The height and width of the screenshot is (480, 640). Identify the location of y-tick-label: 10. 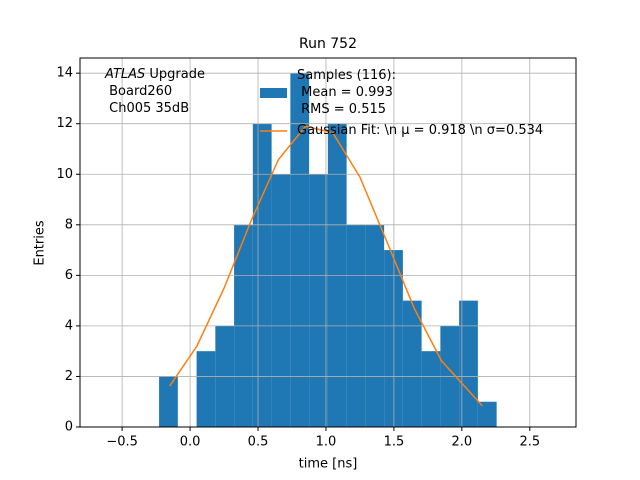
(64, 174).